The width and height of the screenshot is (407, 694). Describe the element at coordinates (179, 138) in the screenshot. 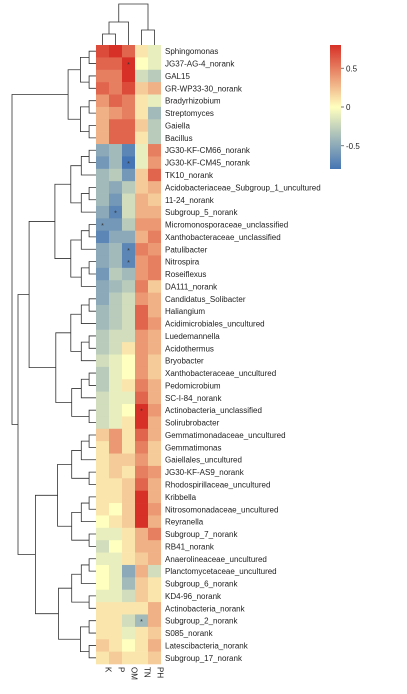

I see `row-label: Bacillus` at that location.